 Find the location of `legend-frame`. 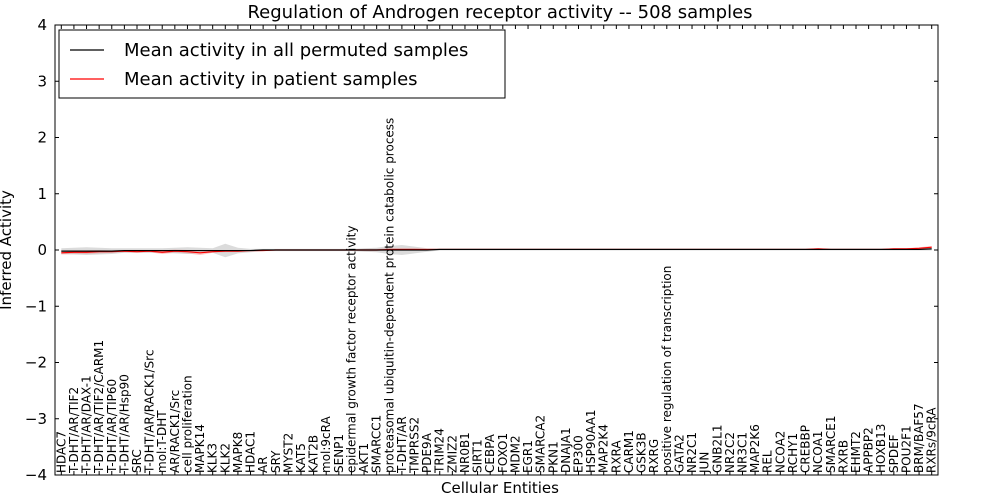

legend-frame is located at coordinates (282, 64).